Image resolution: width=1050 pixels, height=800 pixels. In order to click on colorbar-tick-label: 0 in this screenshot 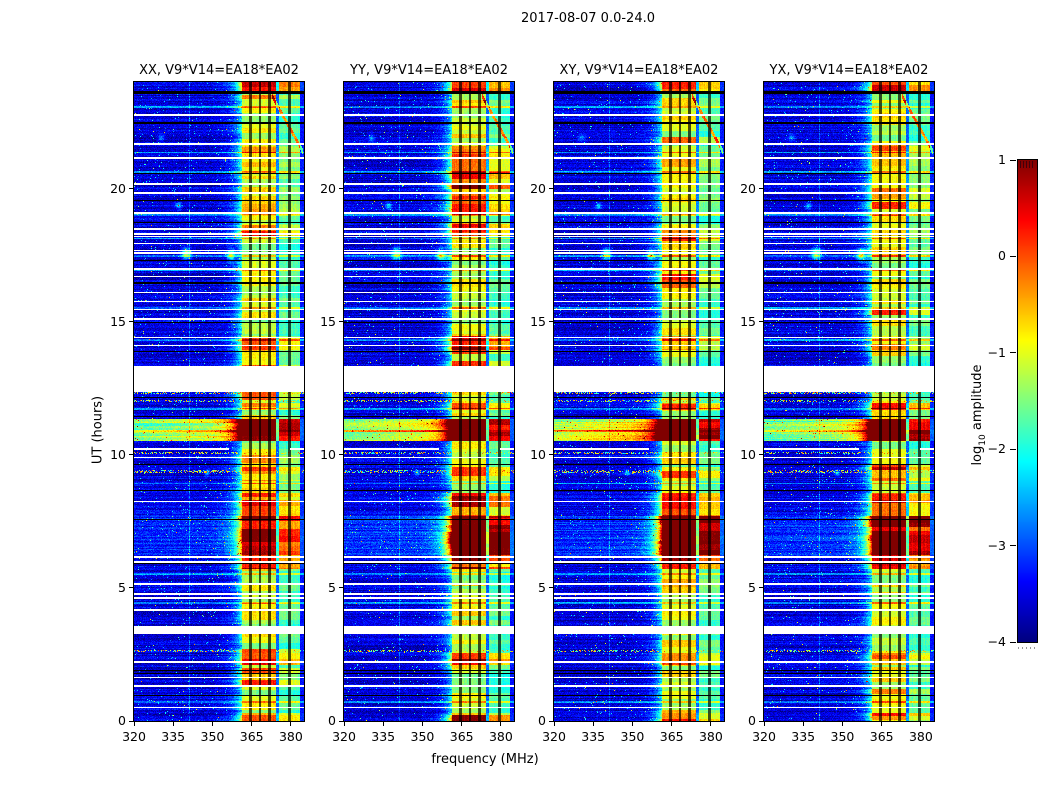, I will do `click(1002, 256)`.